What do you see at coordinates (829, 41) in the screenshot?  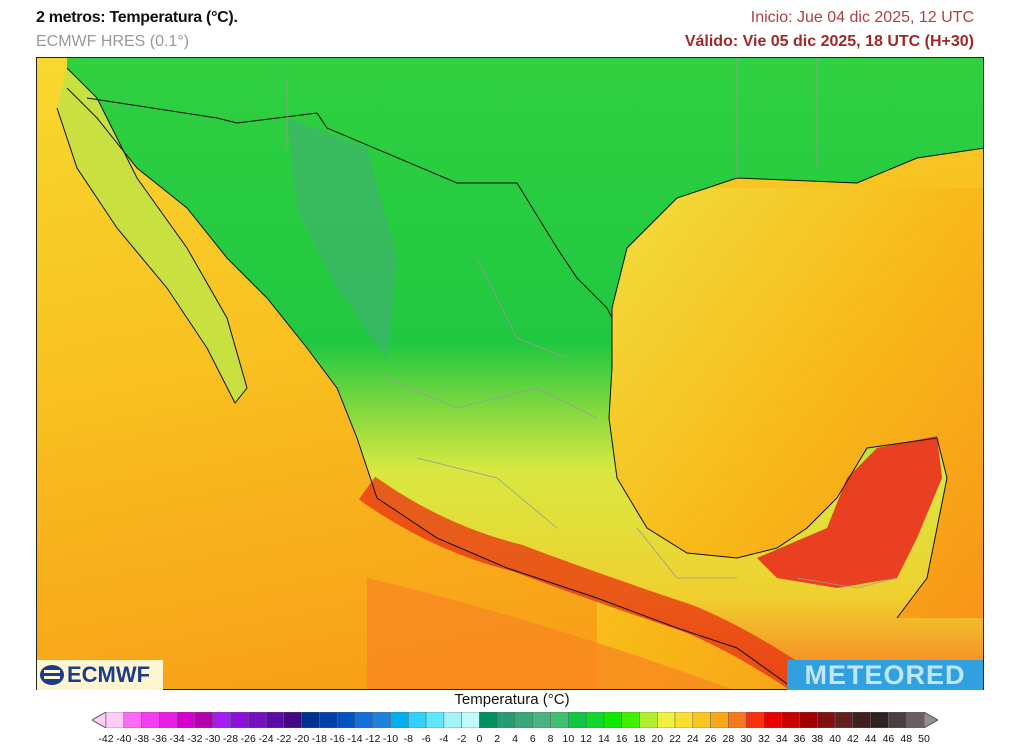 I see `valid-time: Válido: Vie 05 dic 2025, 18 UTC (H+30)` at bounding box center [829, 41].